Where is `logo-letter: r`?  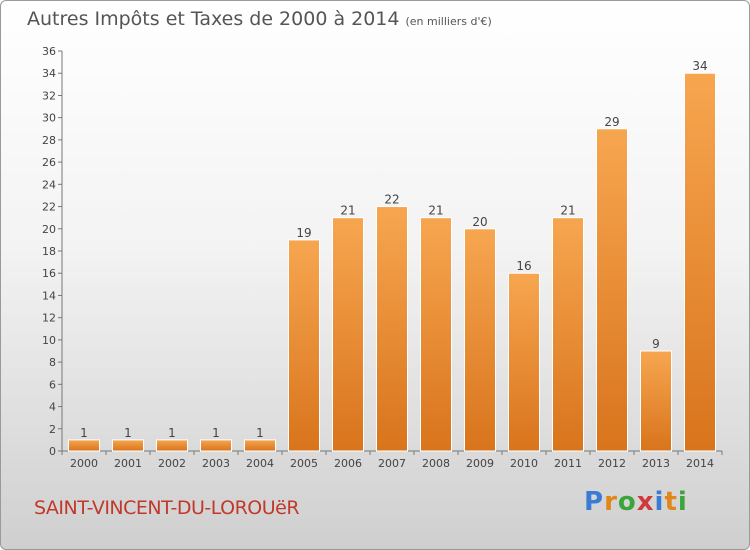 logo-letter: r is located at coordinates (611, 502).